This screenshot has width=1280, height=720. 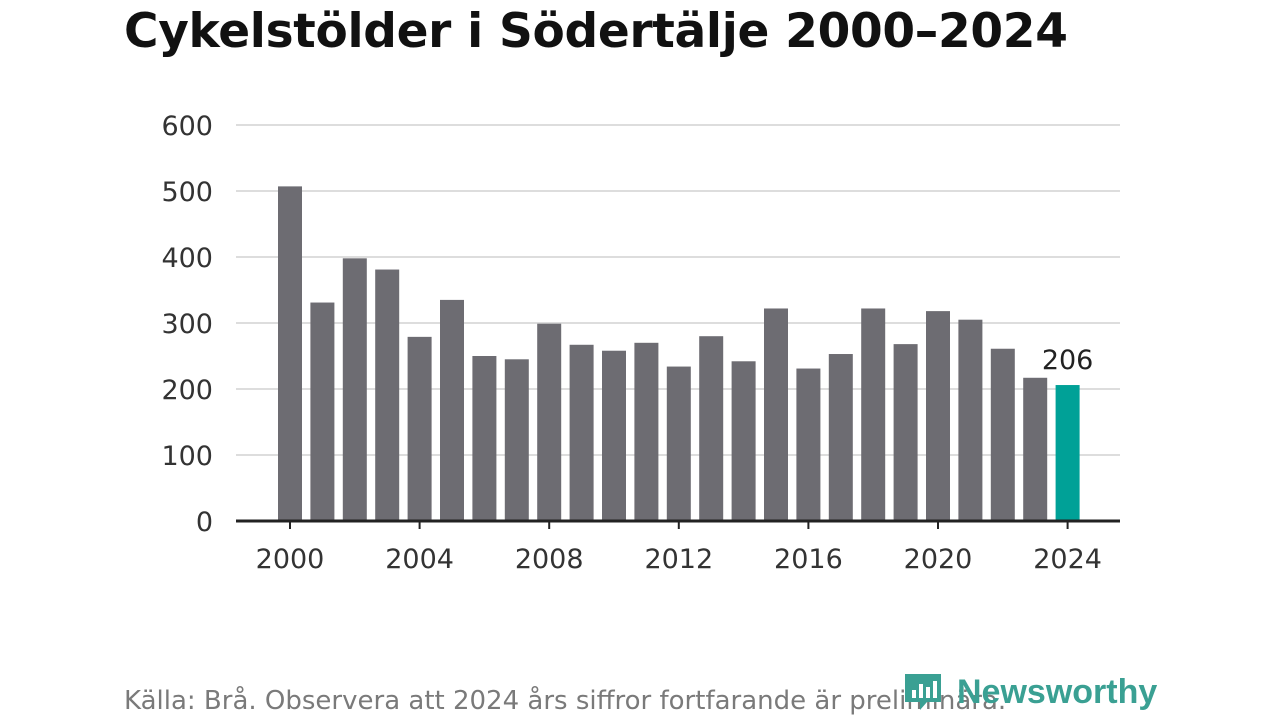 I want to click on y-tick-label: 200, so click(x=187, y=390).